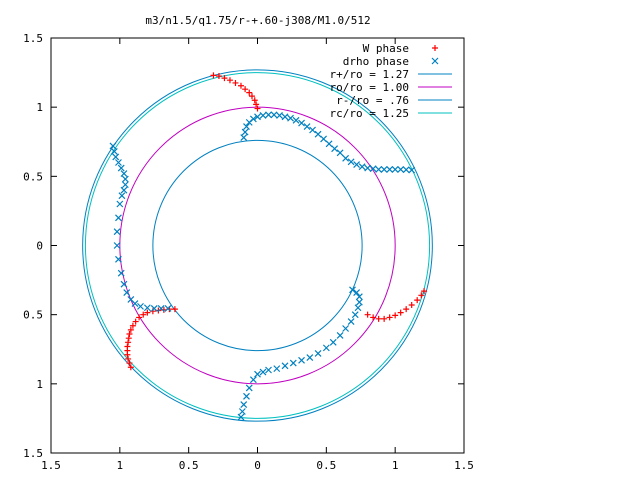 Image resolution: width=640 pixels, height=480 pixels. Describe the element at coordinates (369, 87) in the screenshot. I see `legend-label: ro/ro = 1.00` at that location.